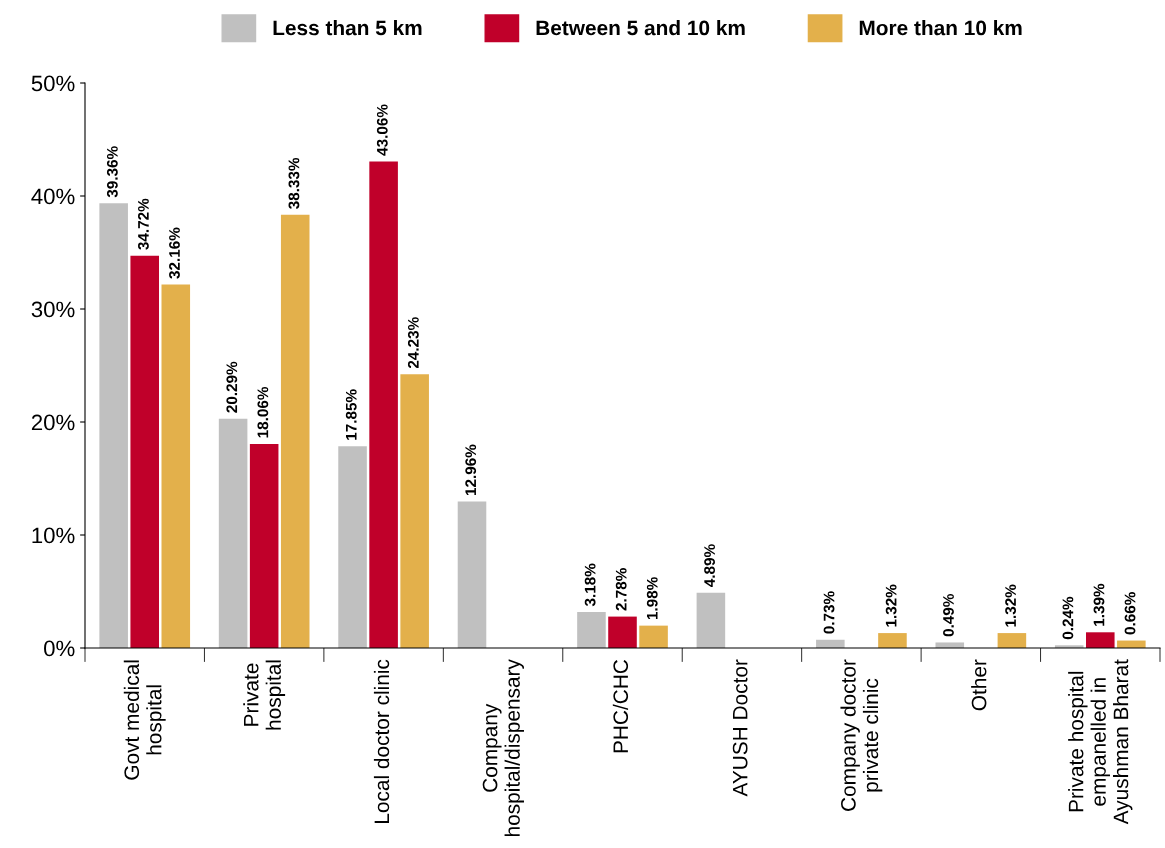 The image size is (1165, 848). I want to click on legend-label: Less than 5 km, so click(347, 27).